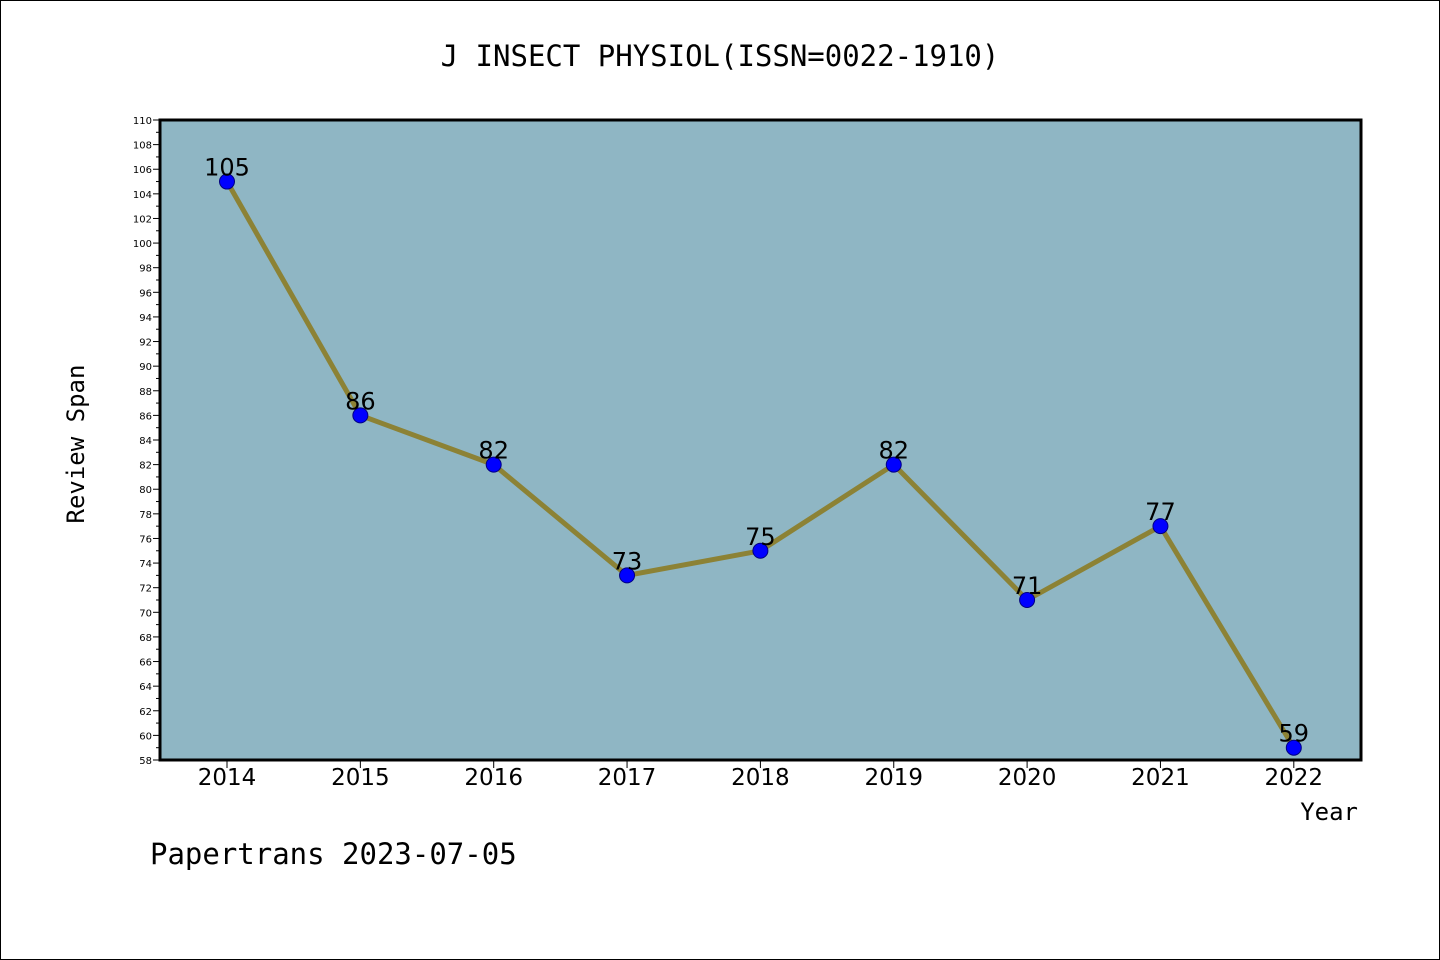 Image resolution: width=1440 pixels, height=960 pixels. What do you see at coordinates (145, 638) in the screenshot?
I see `y-tick-label: 68` at bounding box center [145, 638].